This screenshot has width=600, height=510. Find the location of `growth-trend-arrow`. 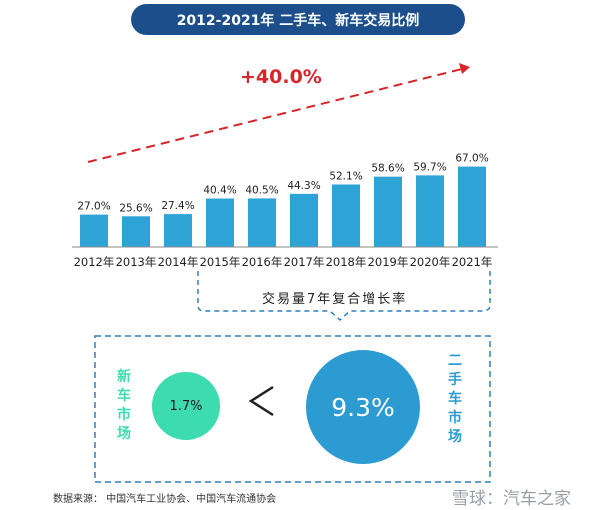

growth-trend-arrow is located at coordinates (275, 115).